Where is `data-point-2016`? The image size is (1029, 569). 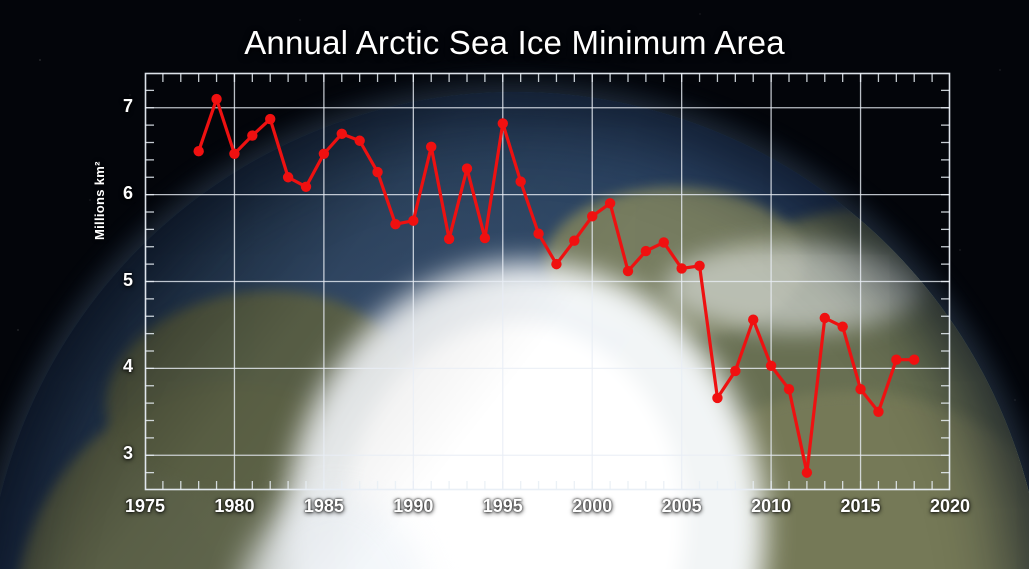 data-point-2016 is located at coordinates (878, 412).